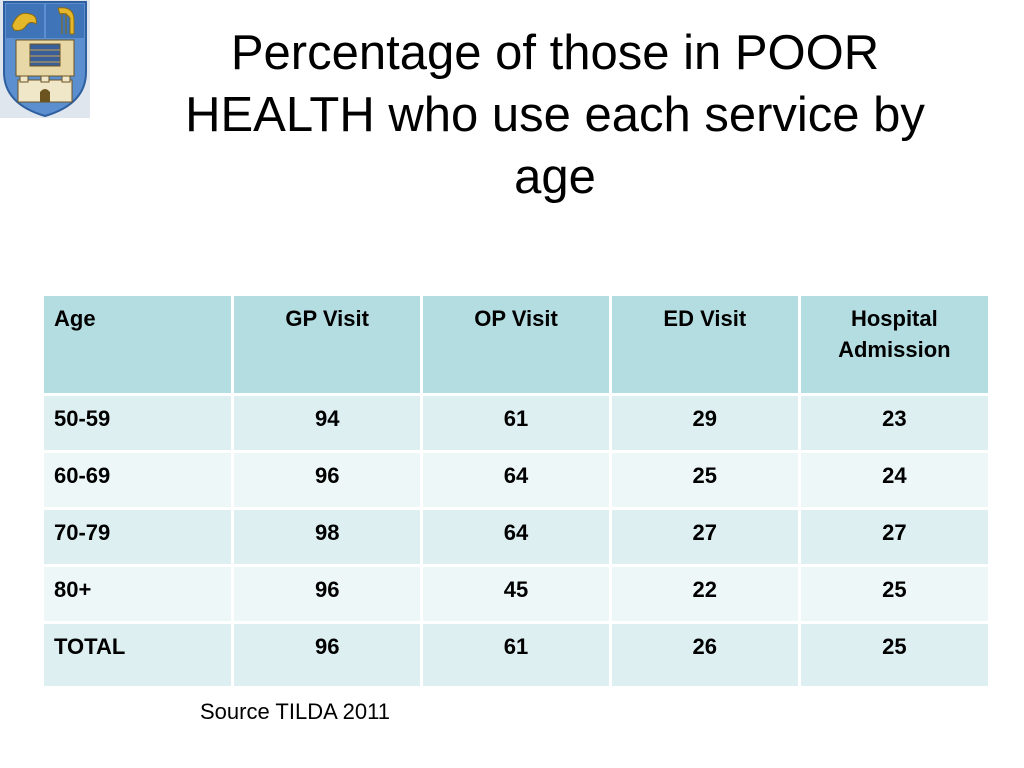 Image resolution: width=1024 pixels, height=768 pixels. I want to click on gp-visit-cell: 94, so click(328, 423).